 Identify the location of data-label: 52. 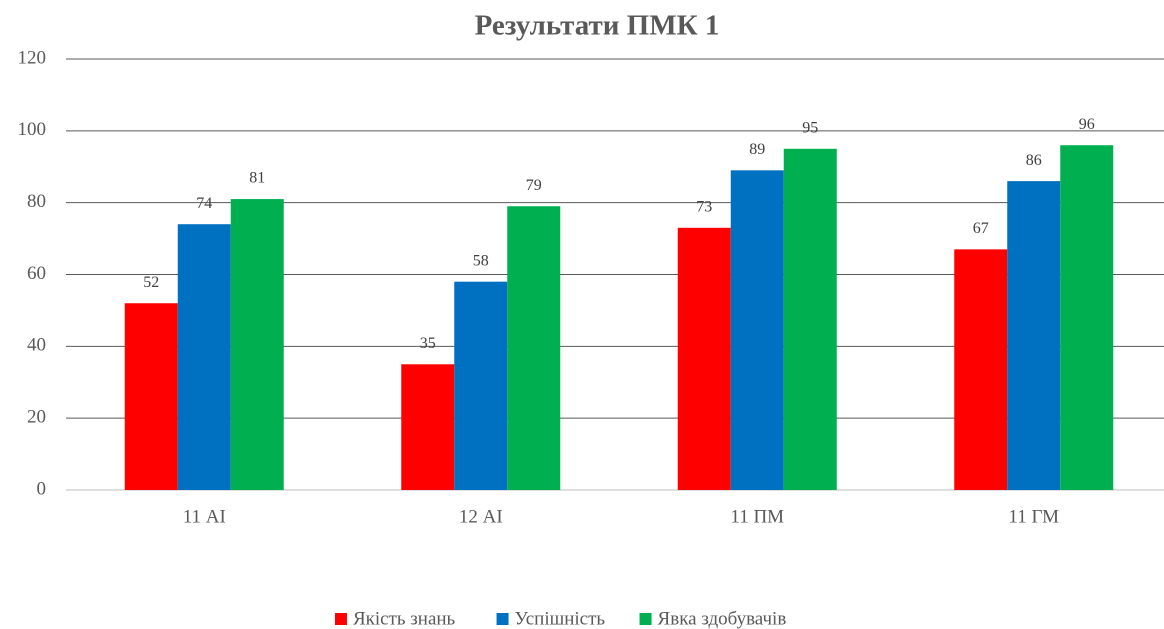
(151, 282).